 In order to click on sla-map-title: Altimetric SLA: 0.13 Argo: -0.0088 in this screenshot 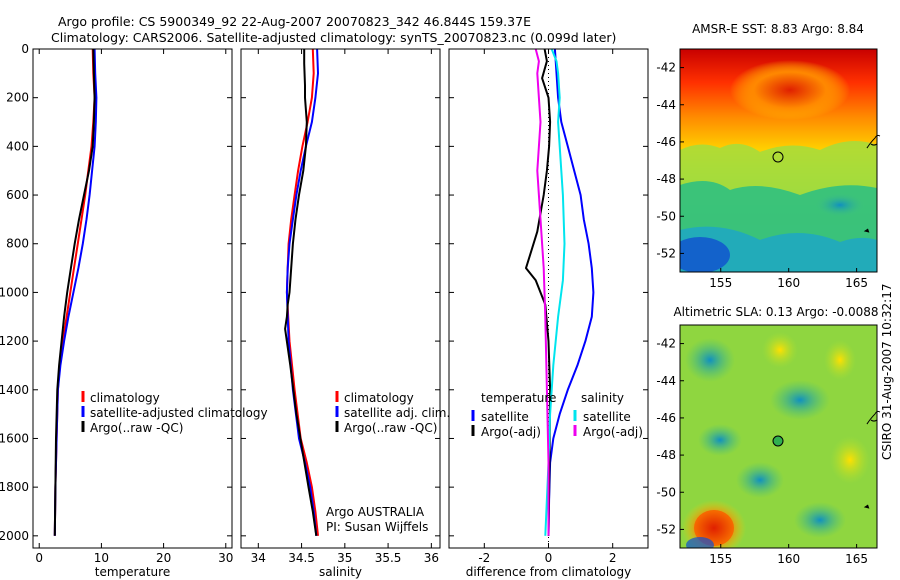, I will do `click(775, 312)`.